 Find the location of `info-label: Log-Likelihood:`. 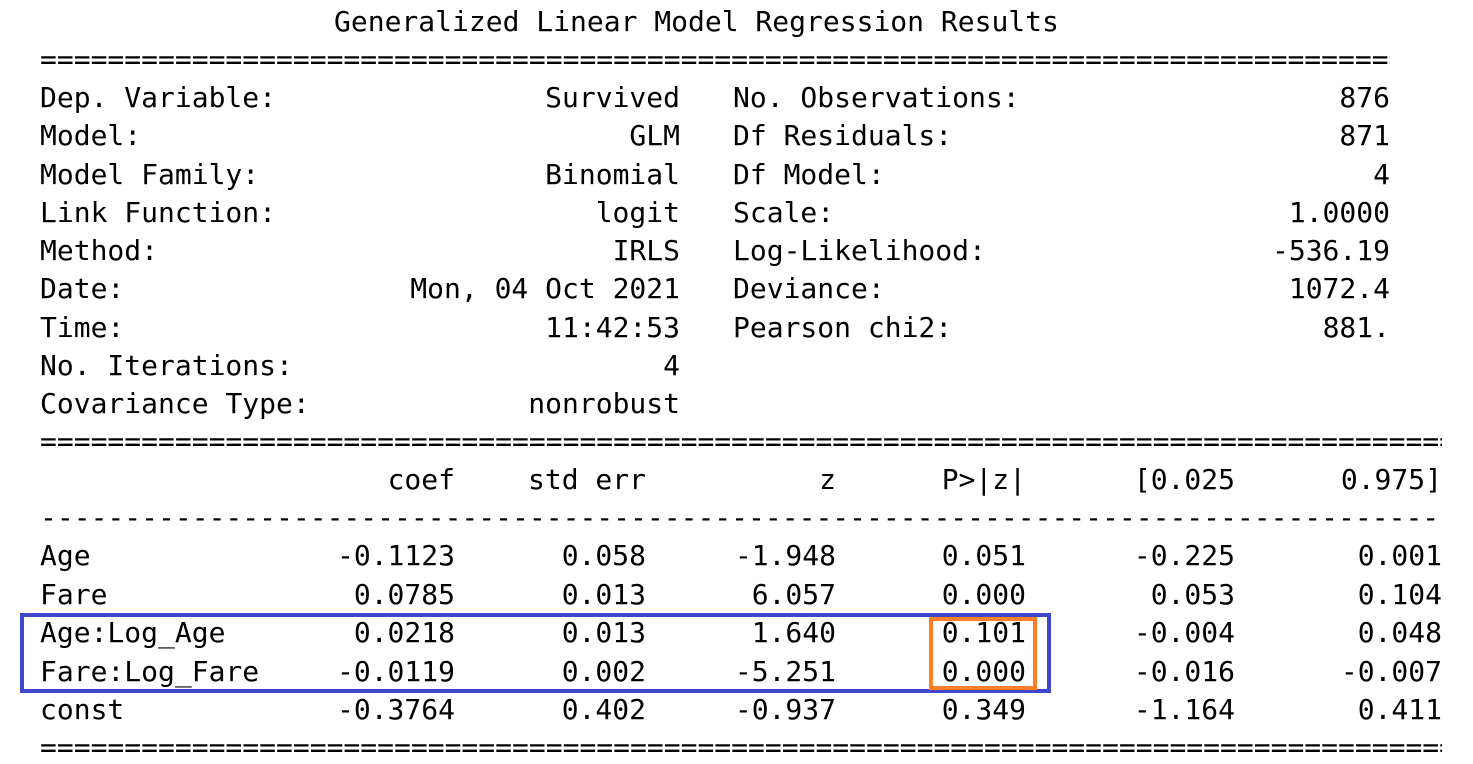

info-label: Log-Likelihood: is located at coordinates (859, 250).